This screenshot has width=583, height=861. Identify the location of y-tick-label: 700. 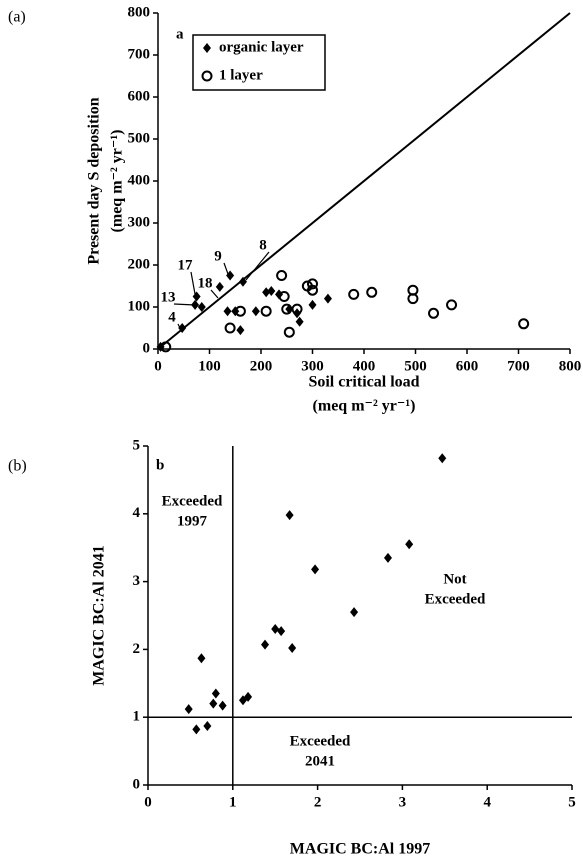
(139, 54).